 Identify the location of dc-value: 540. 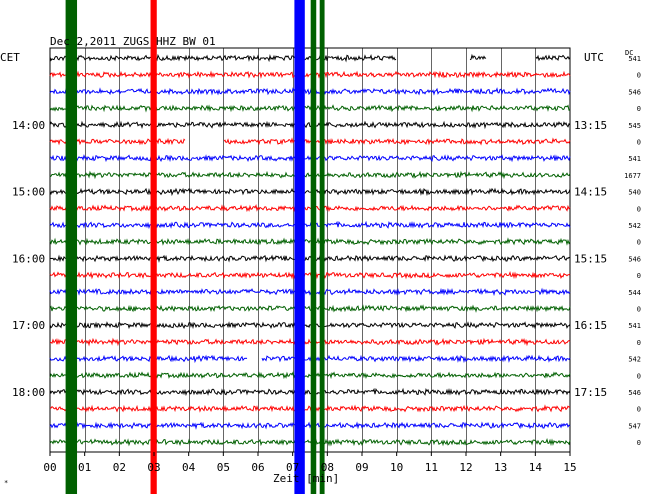
(634, 193).